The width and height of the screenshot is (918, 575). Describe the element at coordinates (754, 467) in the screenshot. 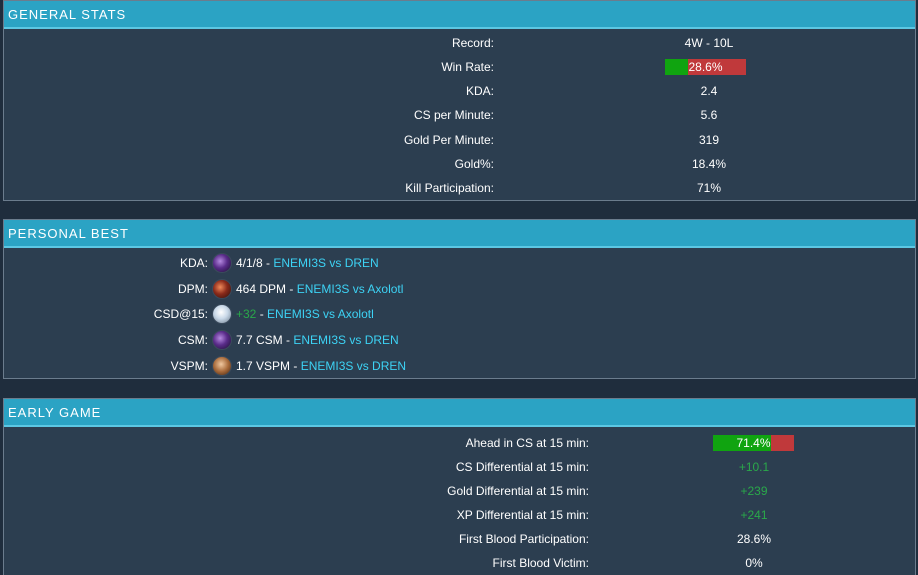

I see `stat-value: +10.1` at that location.